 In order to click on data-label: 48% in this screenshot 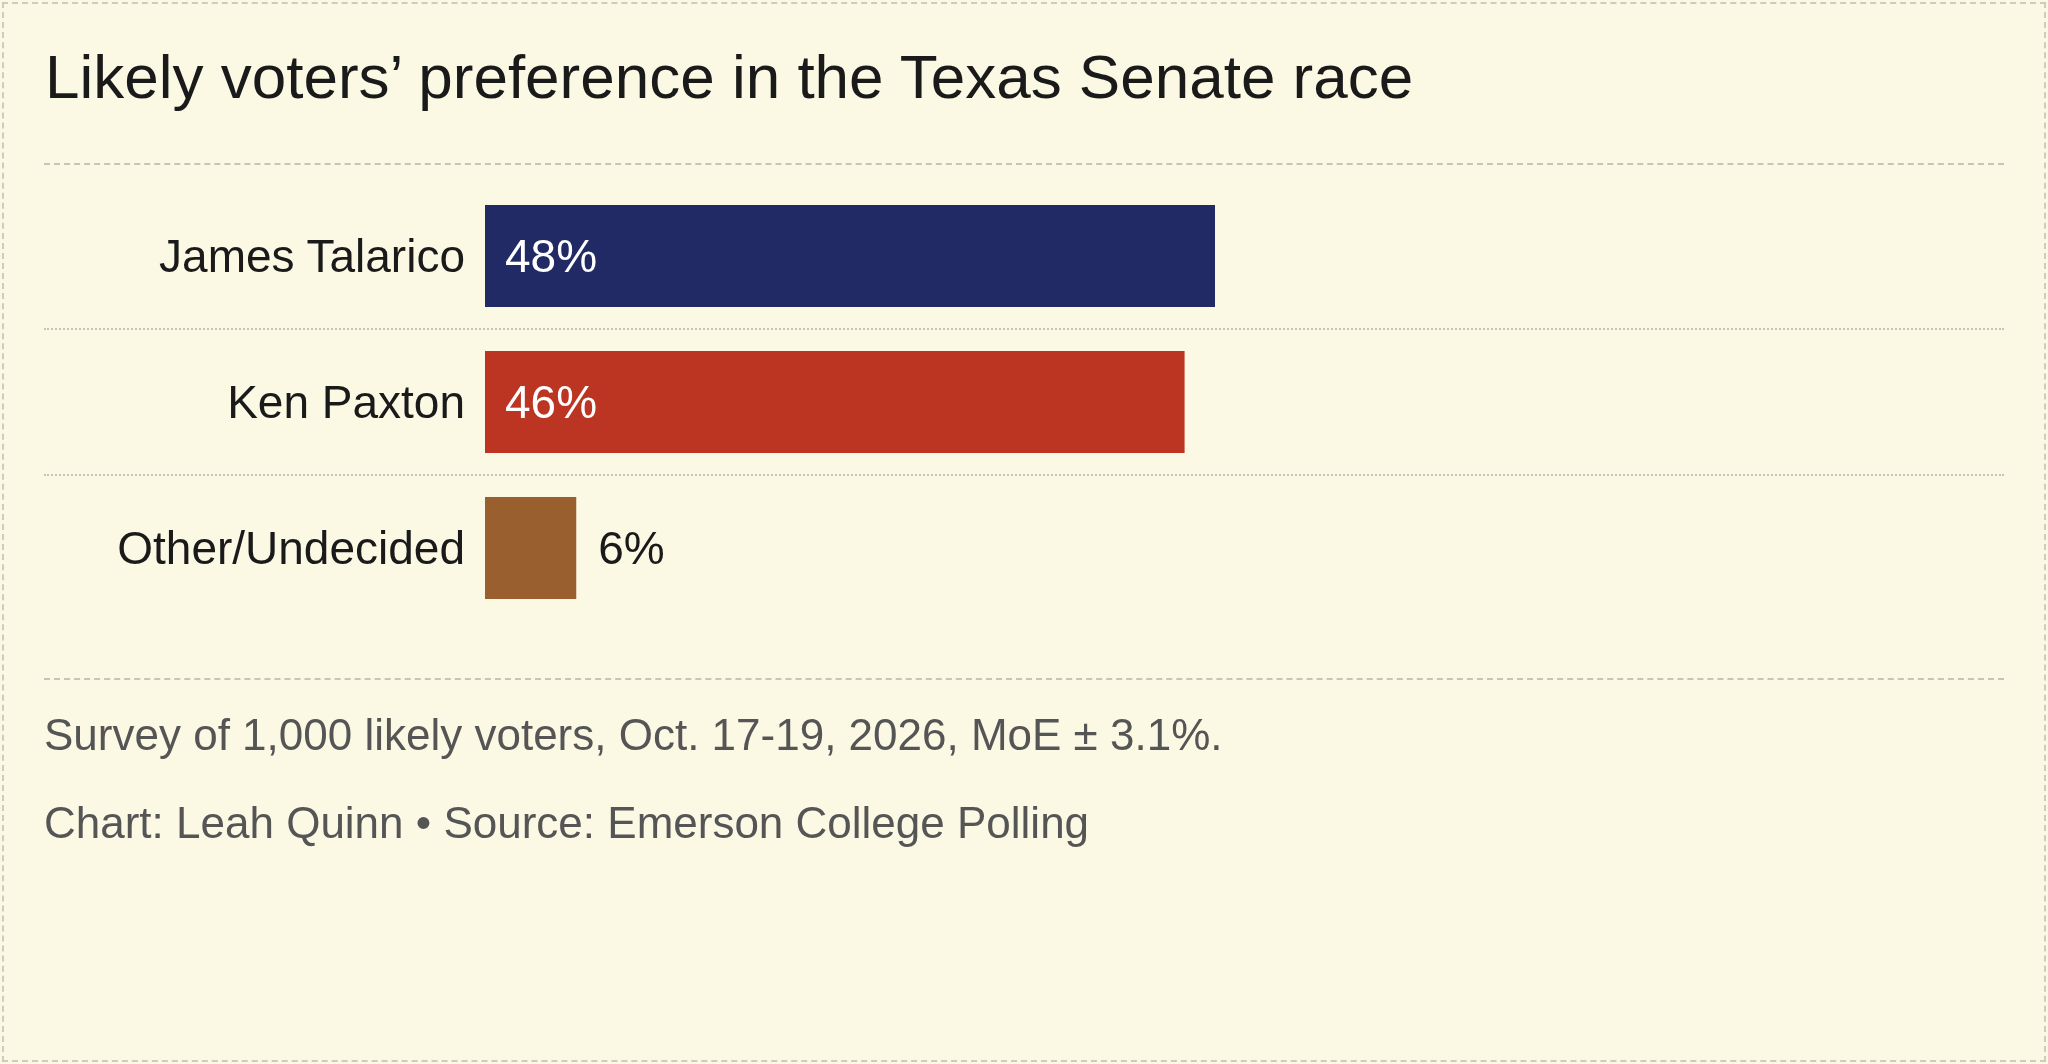, I will do `click(551, 256)`.